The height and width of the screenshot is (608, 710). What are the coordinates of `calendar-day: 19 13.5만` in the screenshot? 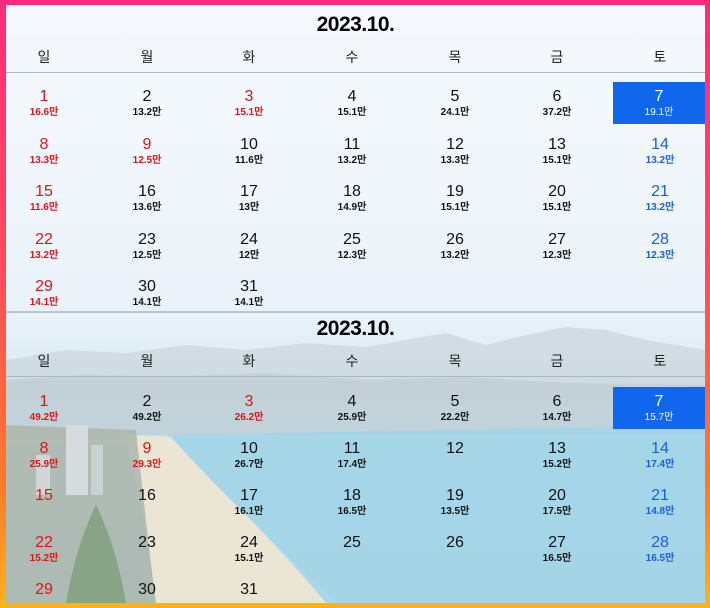 It's located at (455, 502).